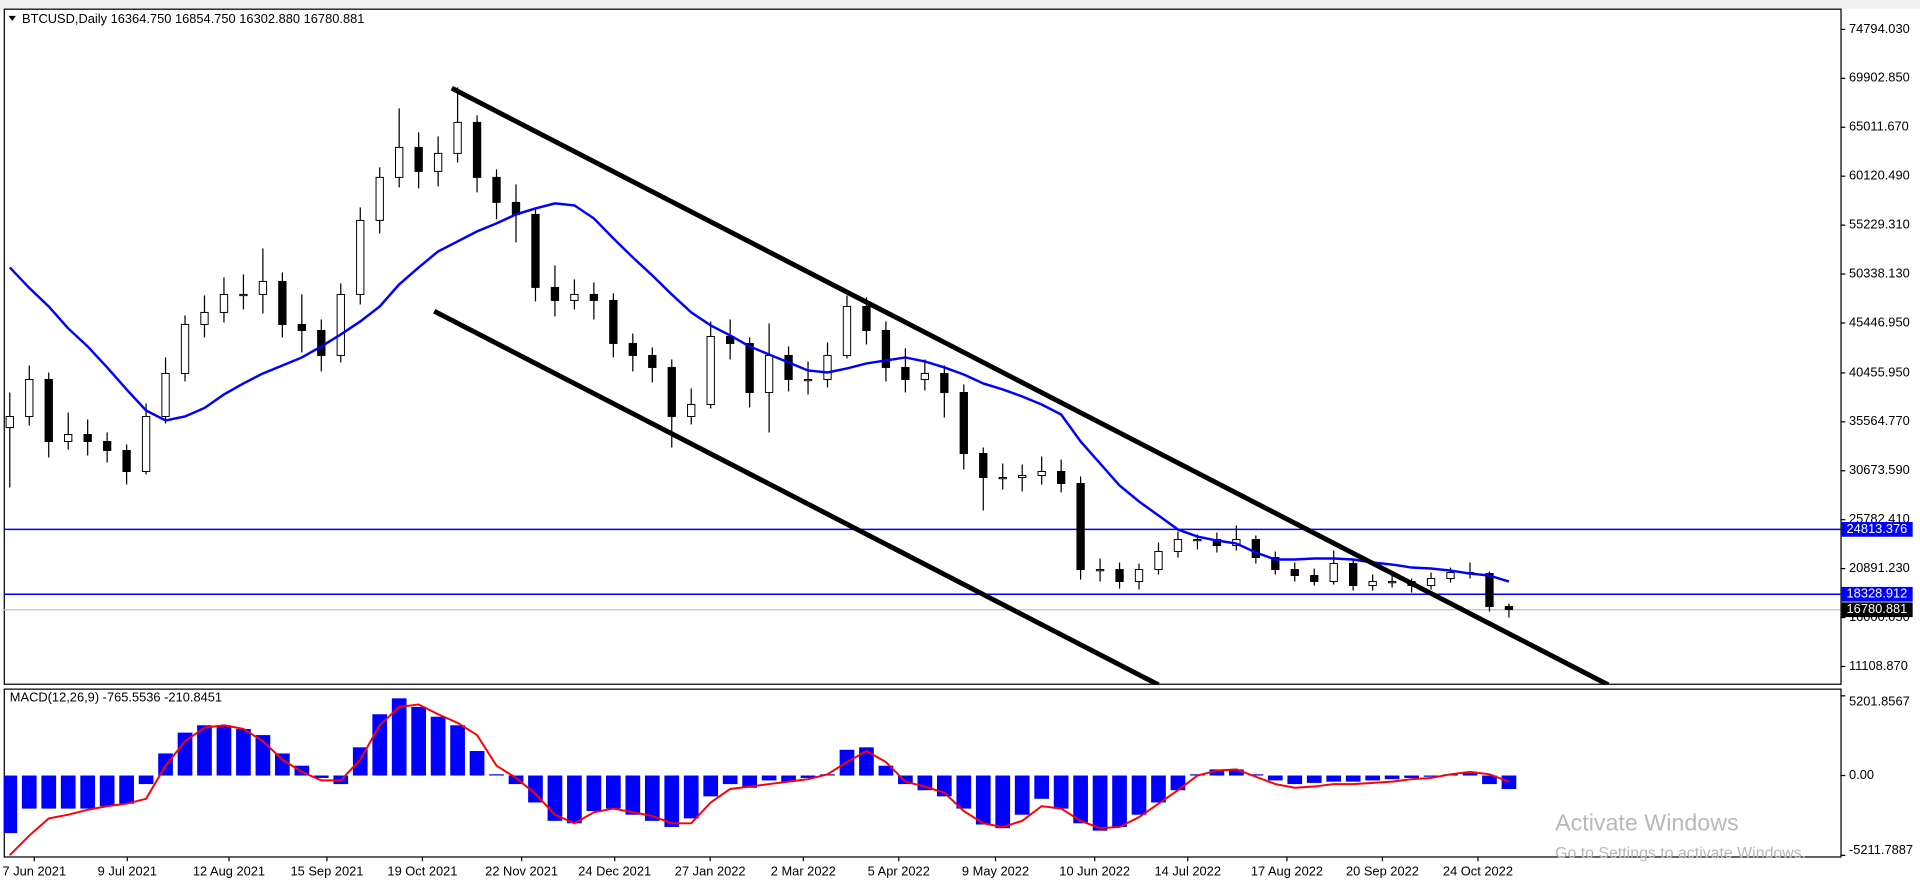 This screenshot has height=887, width=1920. I want to click on watermark-title: Activate Windows, so click(1647, 823).